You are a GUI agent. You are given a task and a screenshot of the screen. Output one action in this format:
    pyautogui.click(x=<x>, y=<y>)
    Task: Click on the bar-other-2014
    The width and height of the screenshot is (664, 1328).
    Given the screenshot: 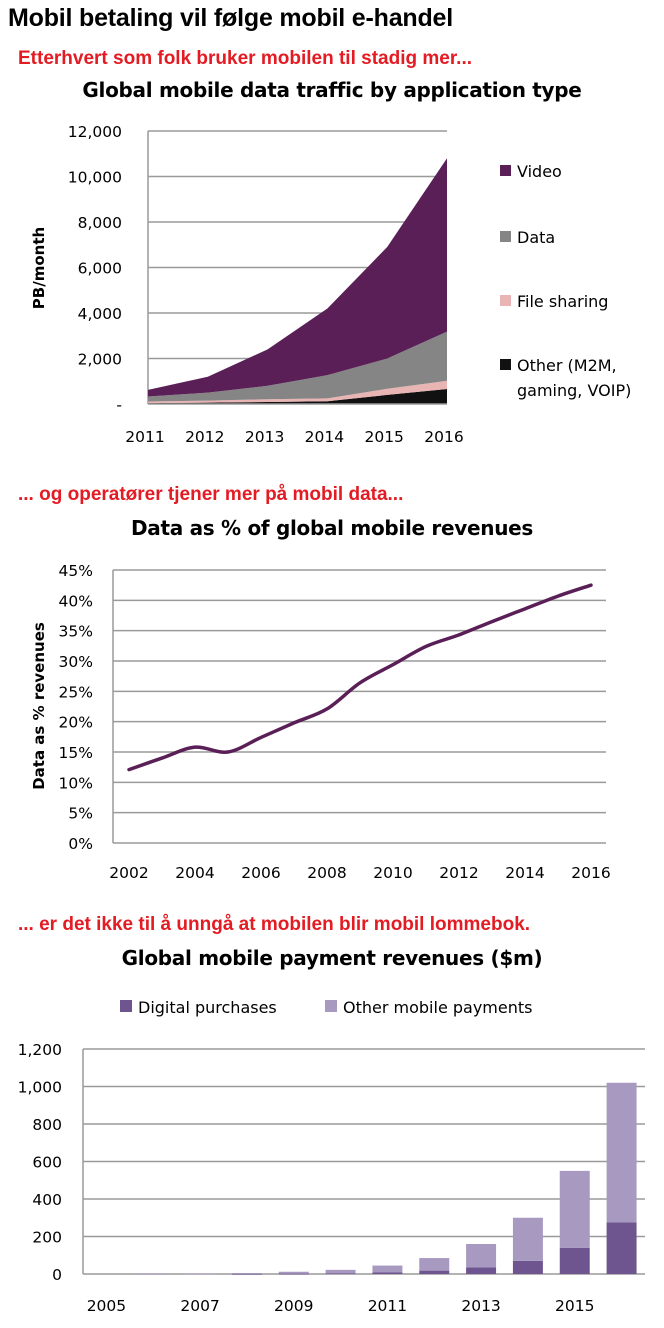 What is the action you would take?
    pyautogui.click(x=527, y=1239)
    